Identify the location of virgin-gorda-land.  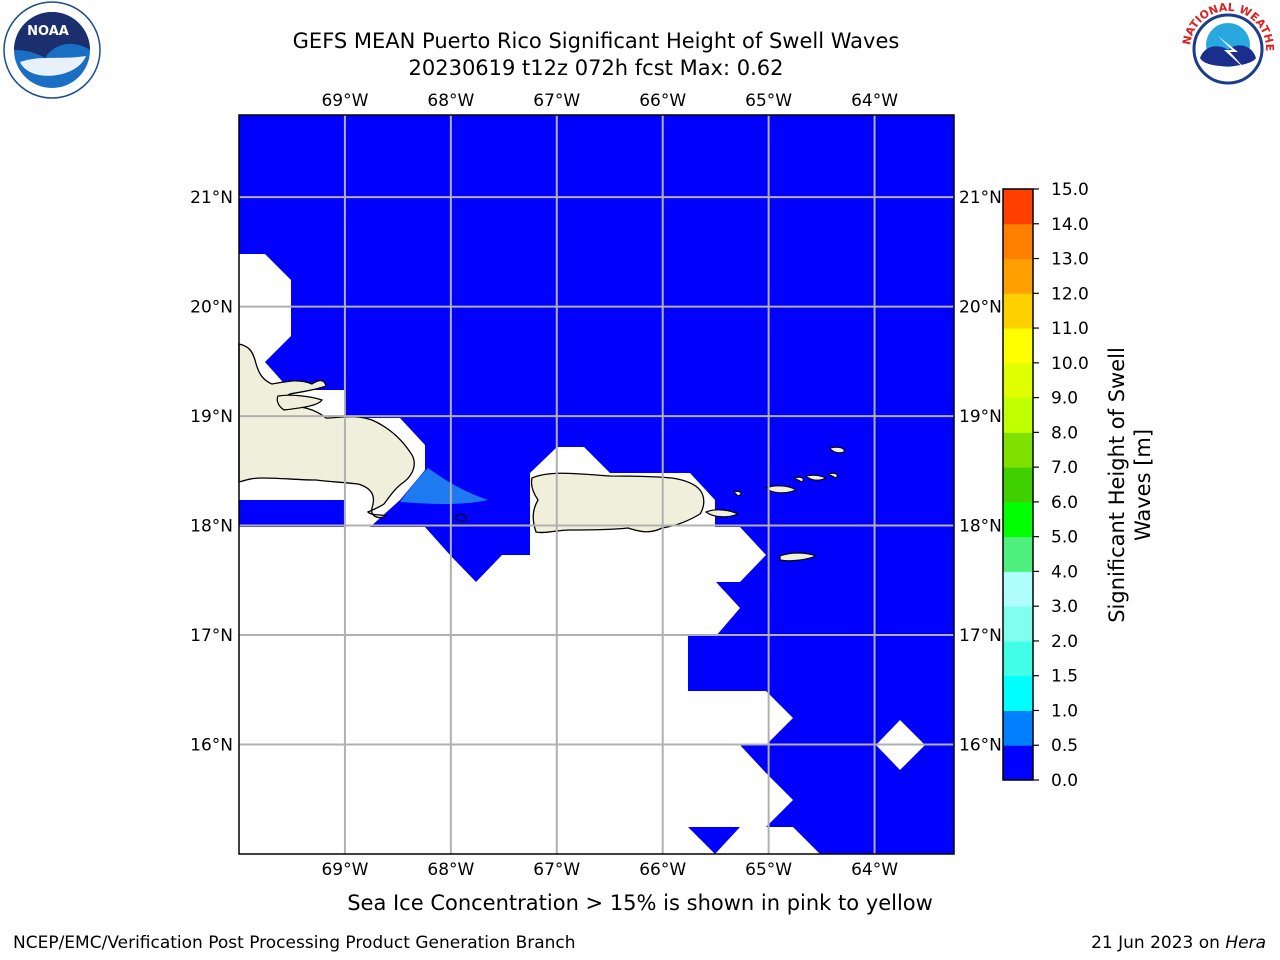
(832, 475).